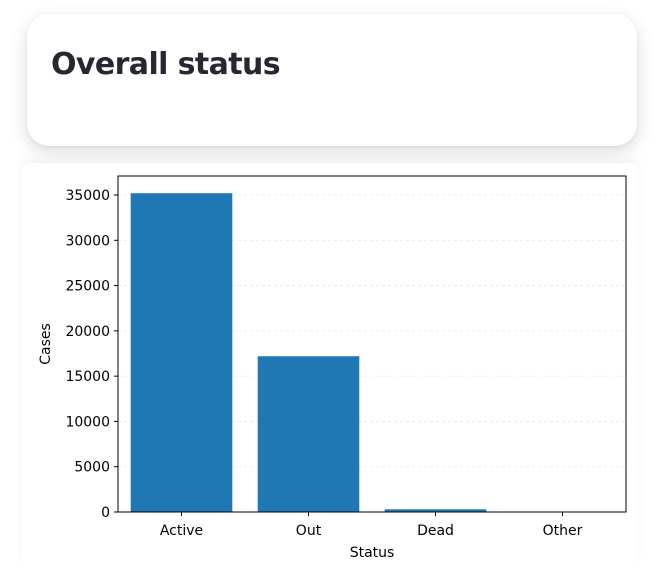 This screenshot has width=659, height=567. I want to click on bar-active, so click(181, 352).